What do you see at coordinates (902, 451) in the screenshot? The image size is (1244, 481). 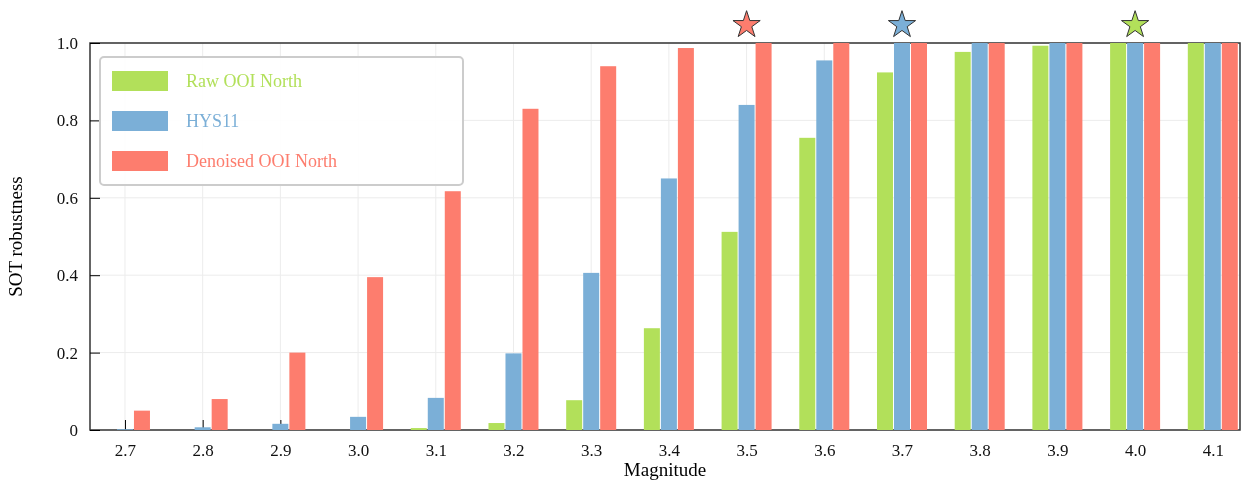 I see `x-tick-label: 3.7` at bounding box center [902, 451].